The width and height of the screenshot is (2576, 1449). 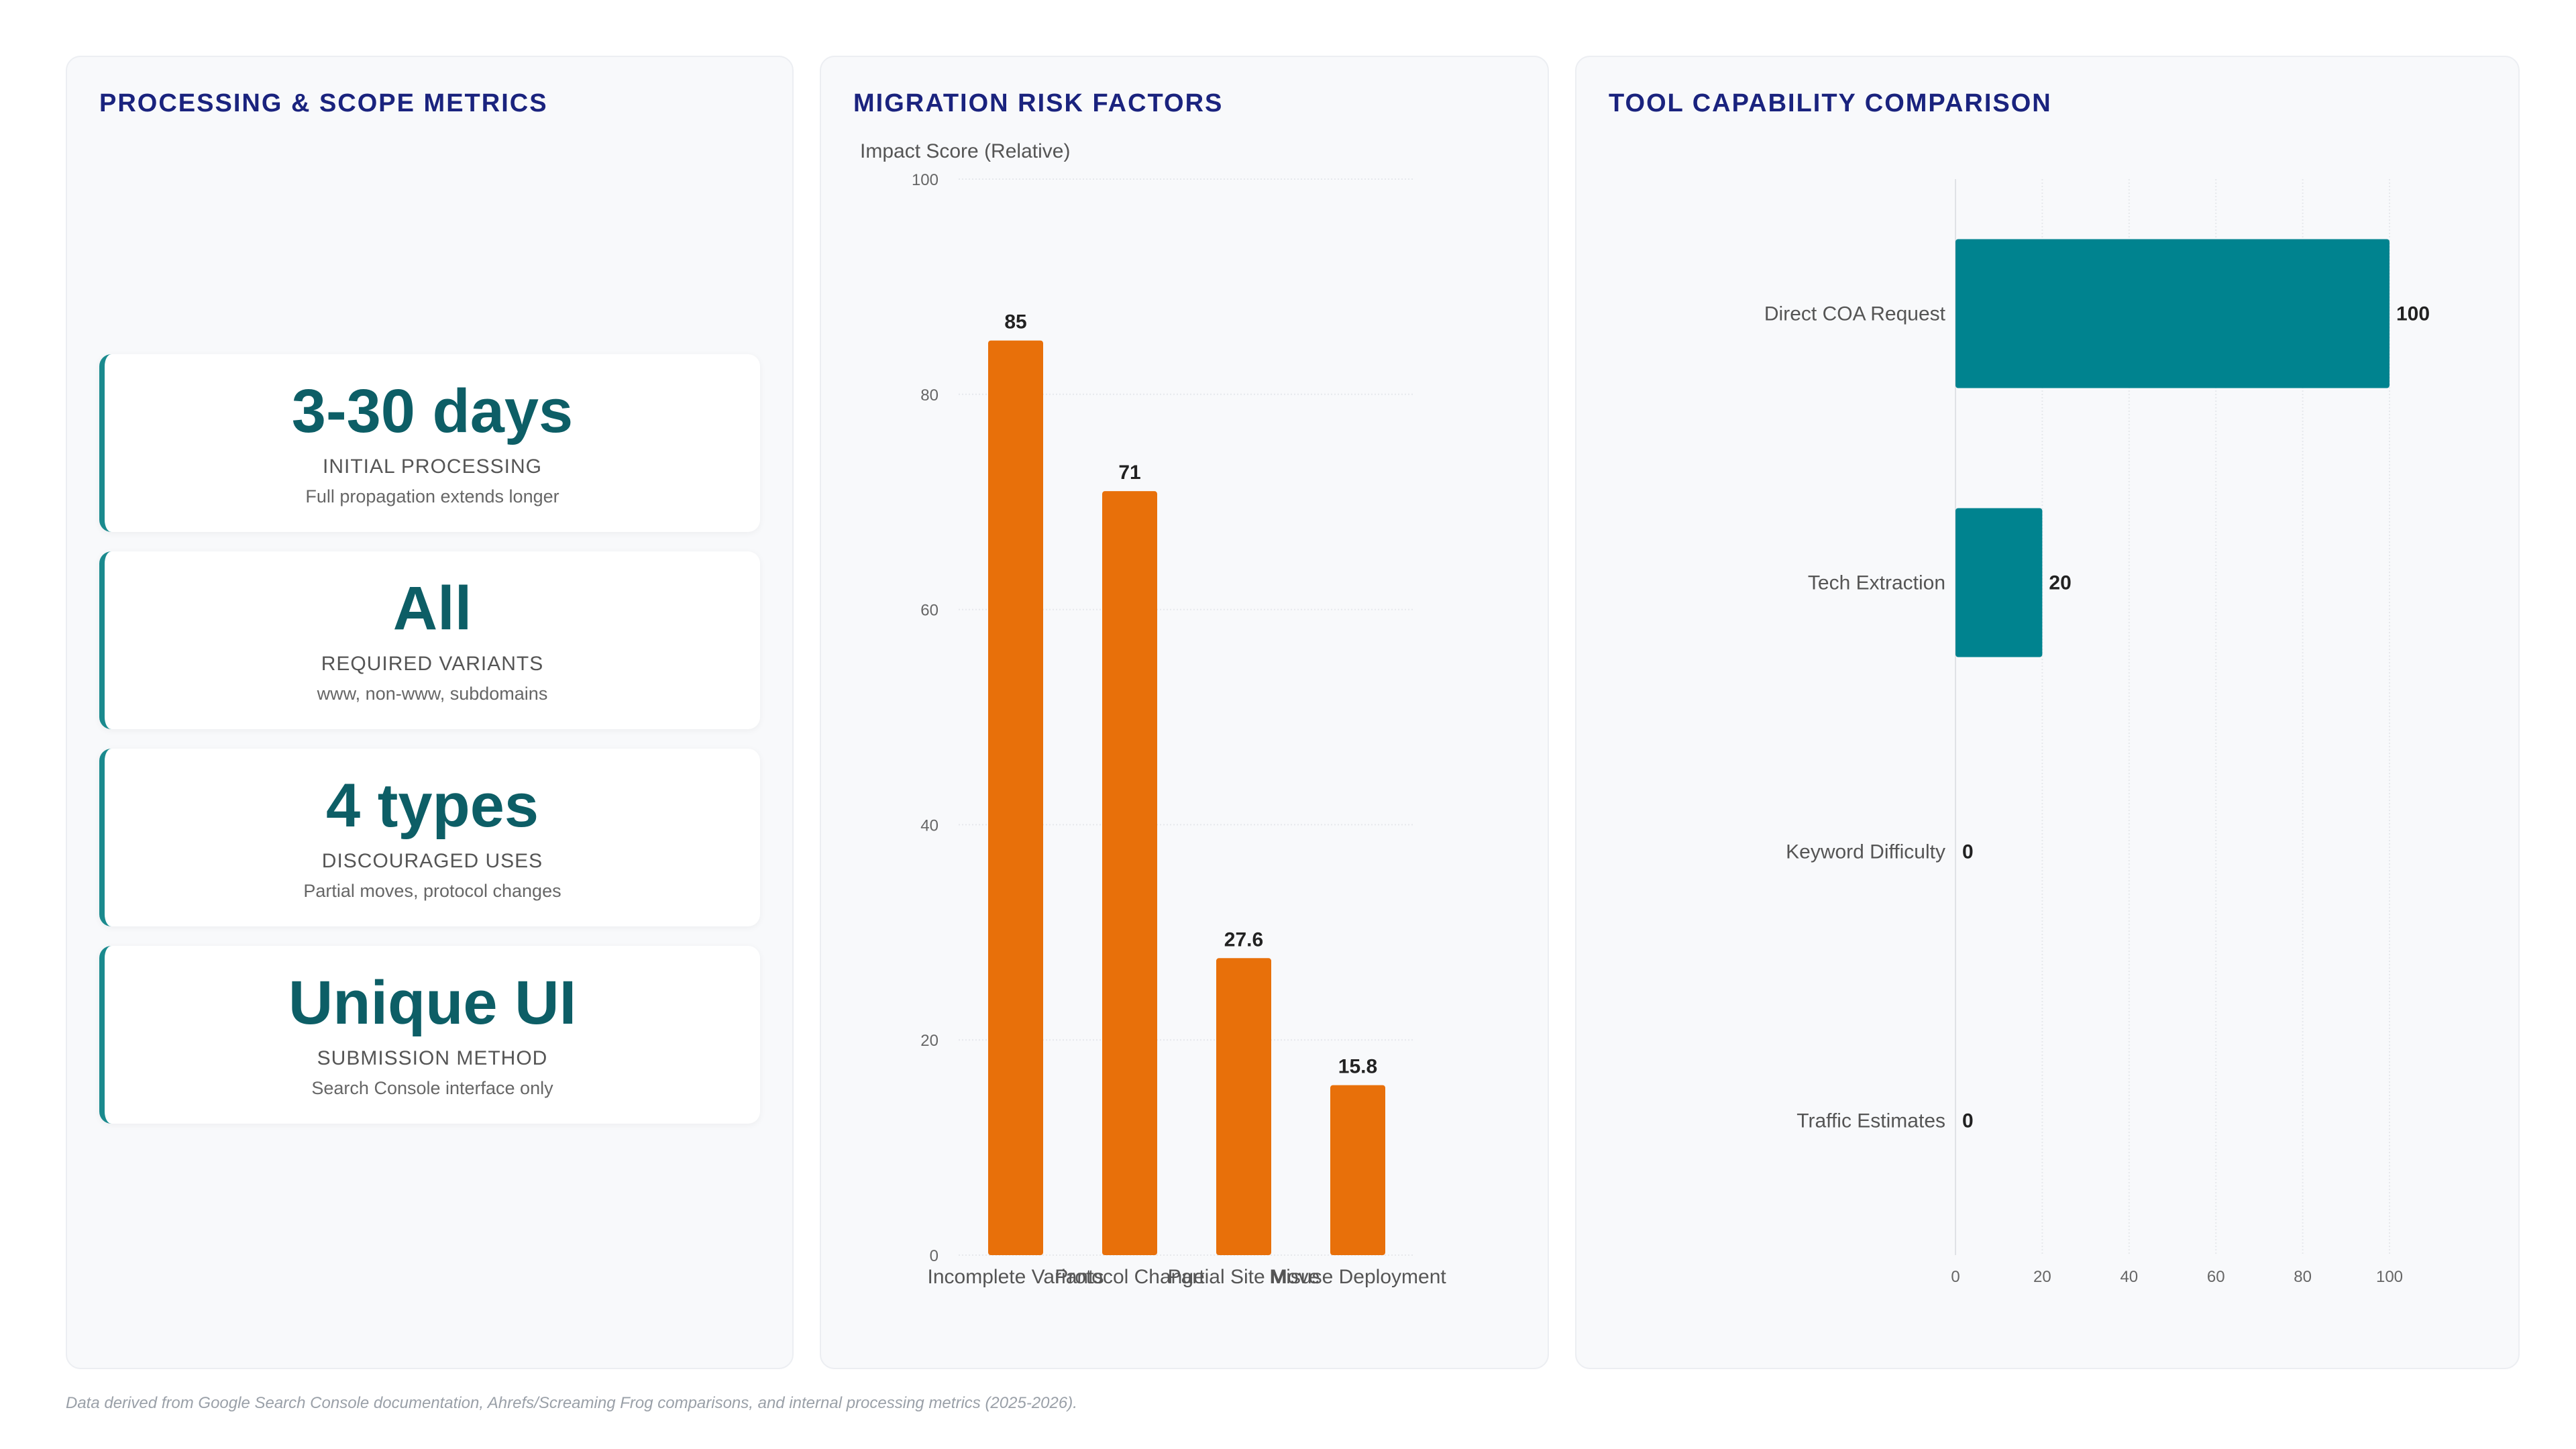 I want to click on metric-sub: Full propagation extends longer, so click(x=432, y=496).